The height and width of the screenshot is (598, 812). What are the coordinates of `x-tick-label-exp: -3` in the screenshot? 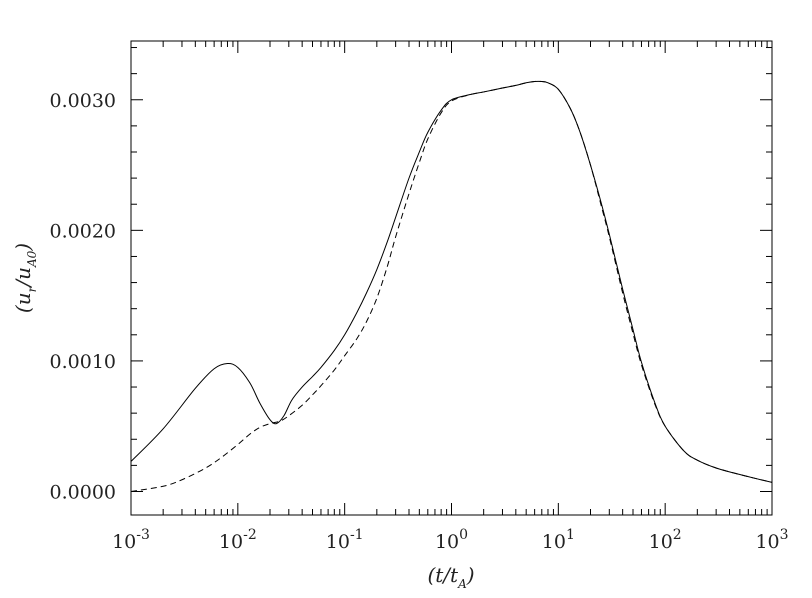 It's located at (143, 535).